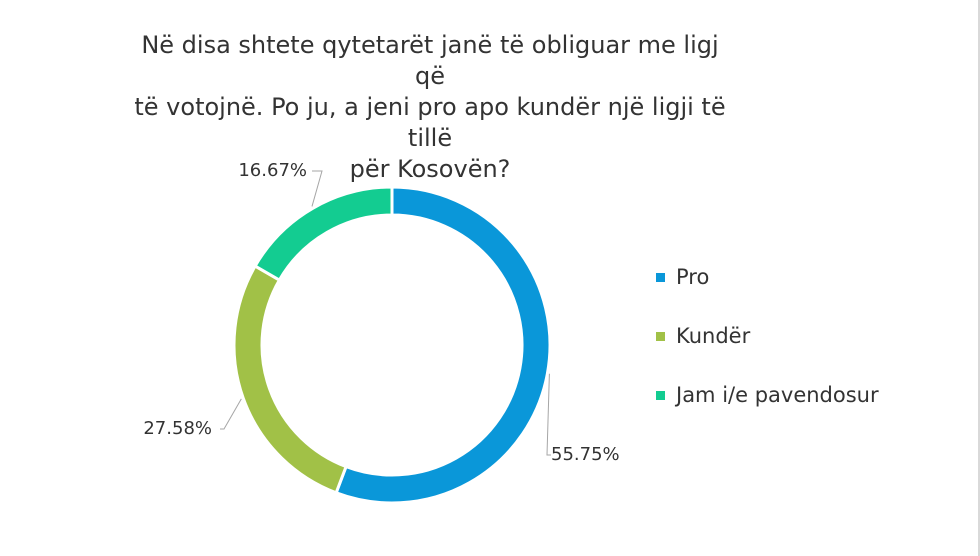 The height and width of the screenshot is (556, 980). What do you see at coordinates (693, 277) in the screenshot?
I see `legend-label-pro: Pro` at bounding box center [693, 277].